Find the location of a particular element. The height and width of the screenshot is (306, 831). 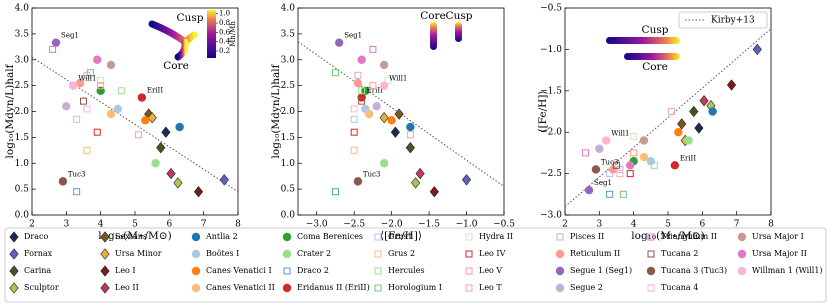

legend-label: Fornax is located at coordinates (38, 253).